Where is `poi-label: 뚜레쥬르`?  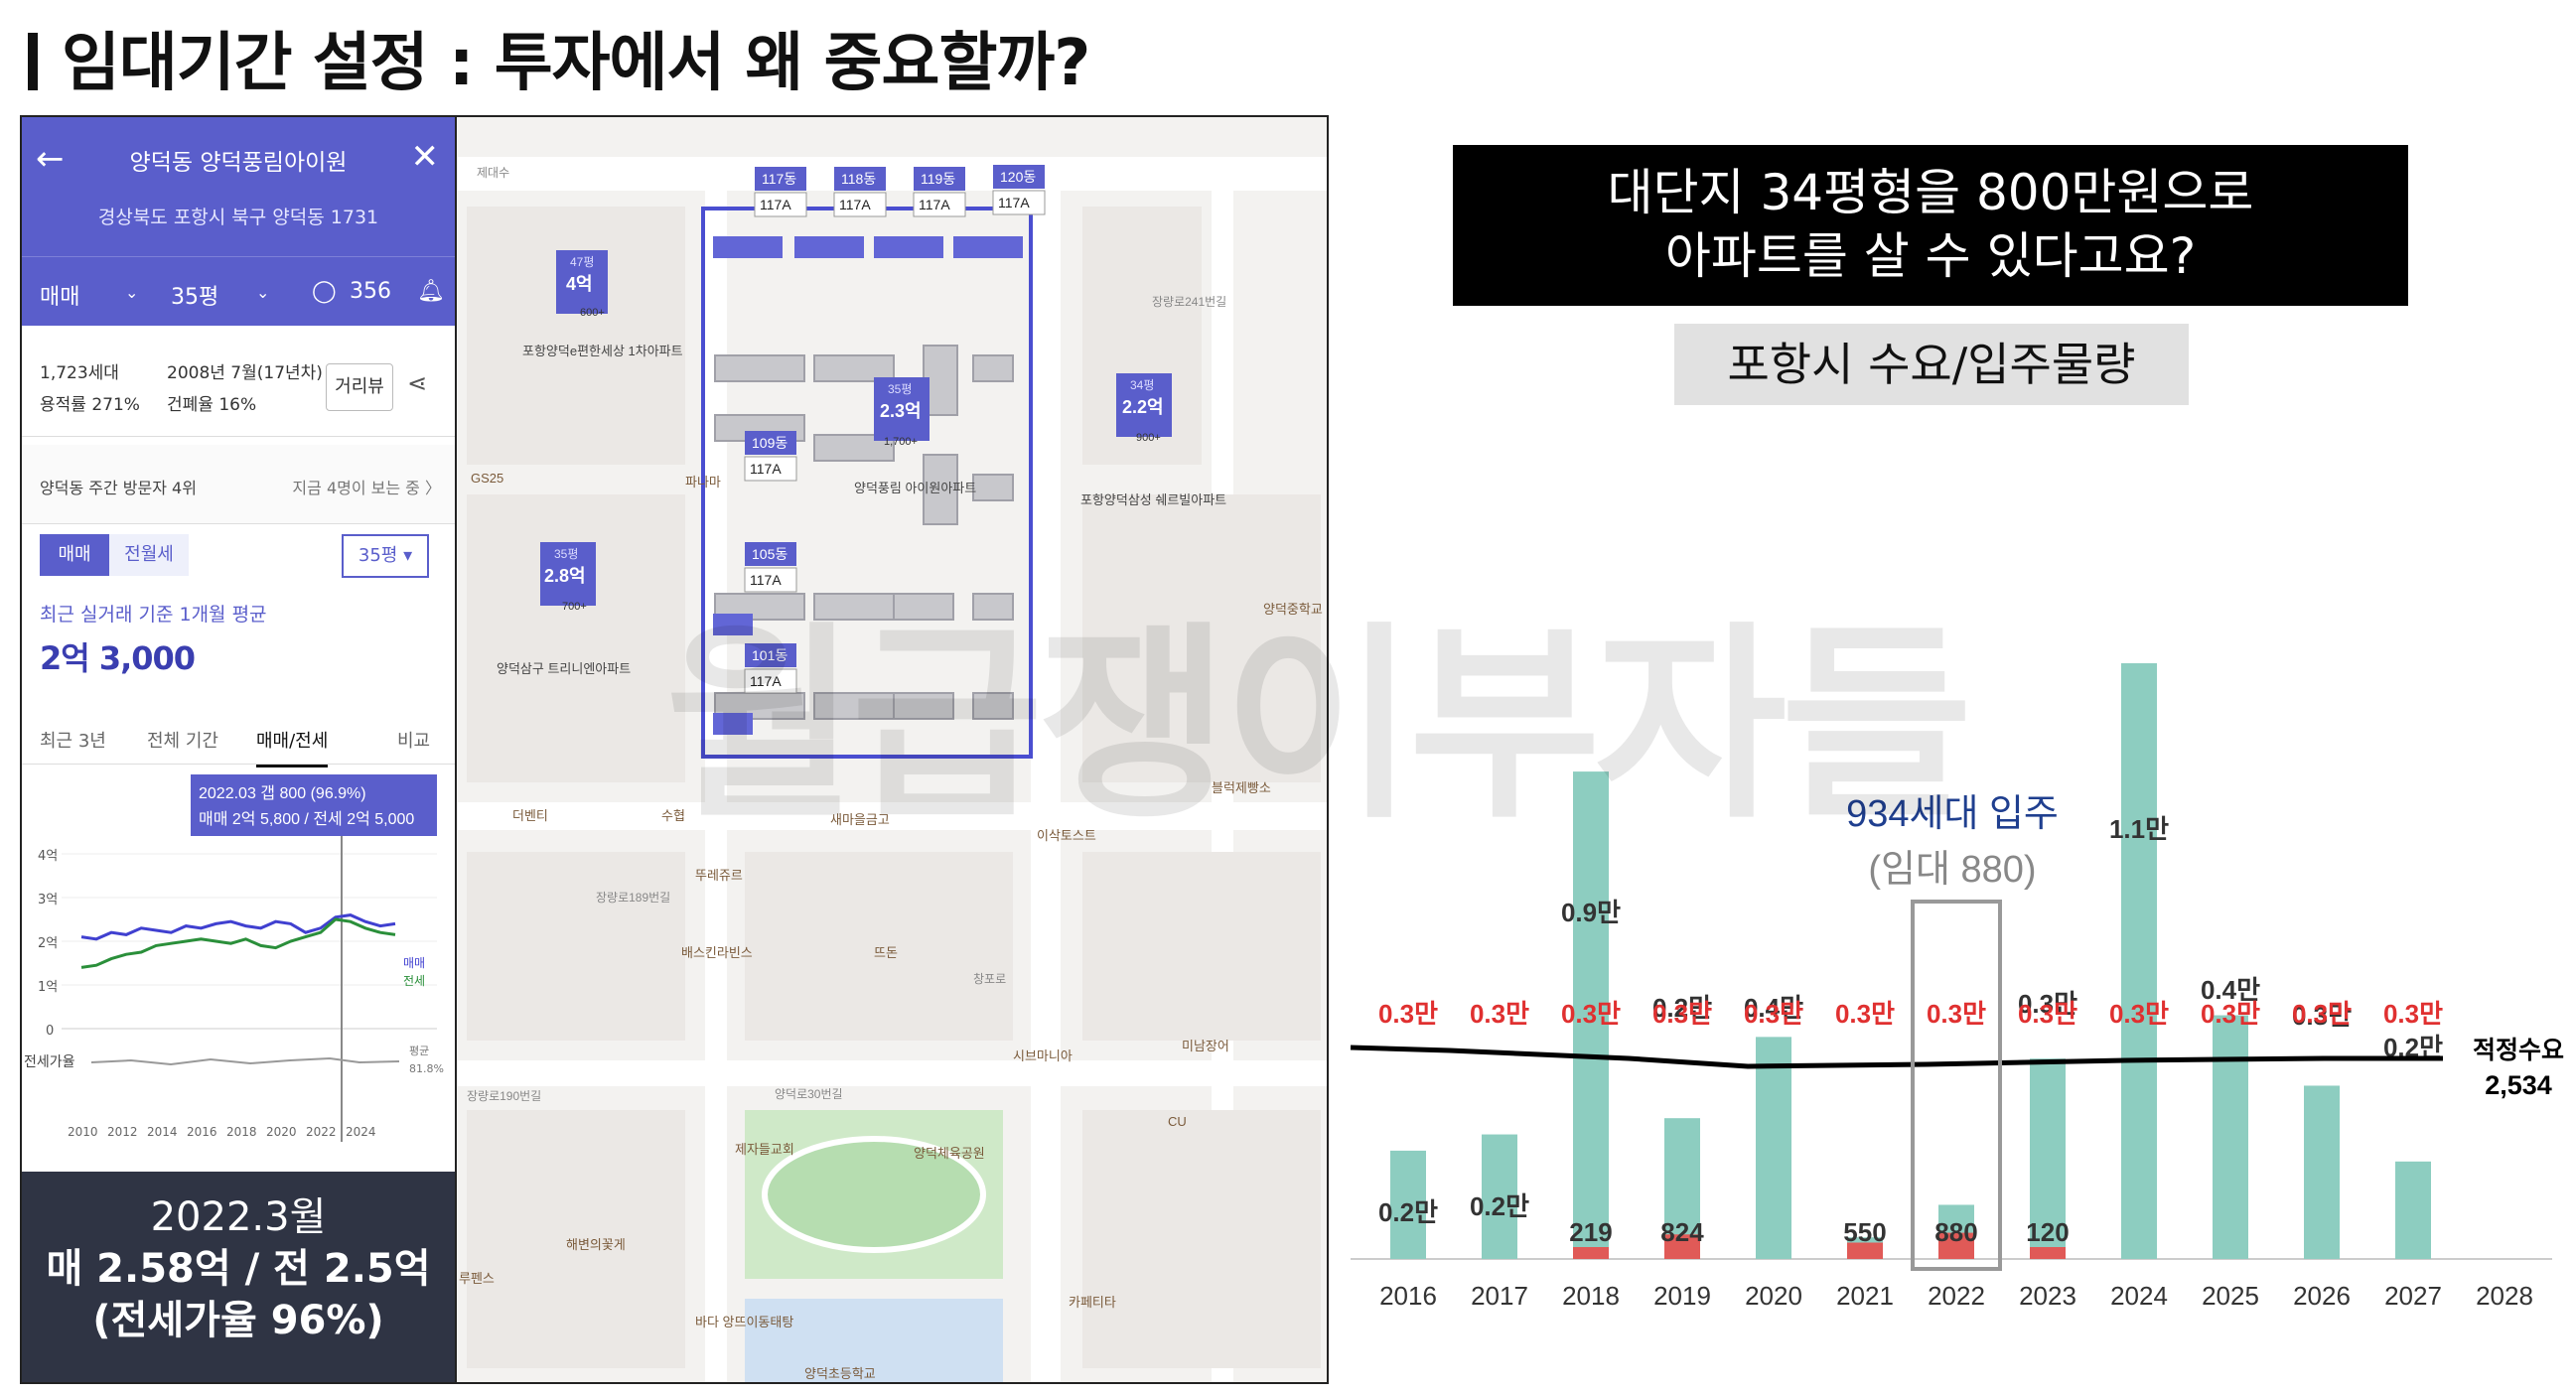 poi-label: 뚜레쥬르 is located at coordinates (719, 876).